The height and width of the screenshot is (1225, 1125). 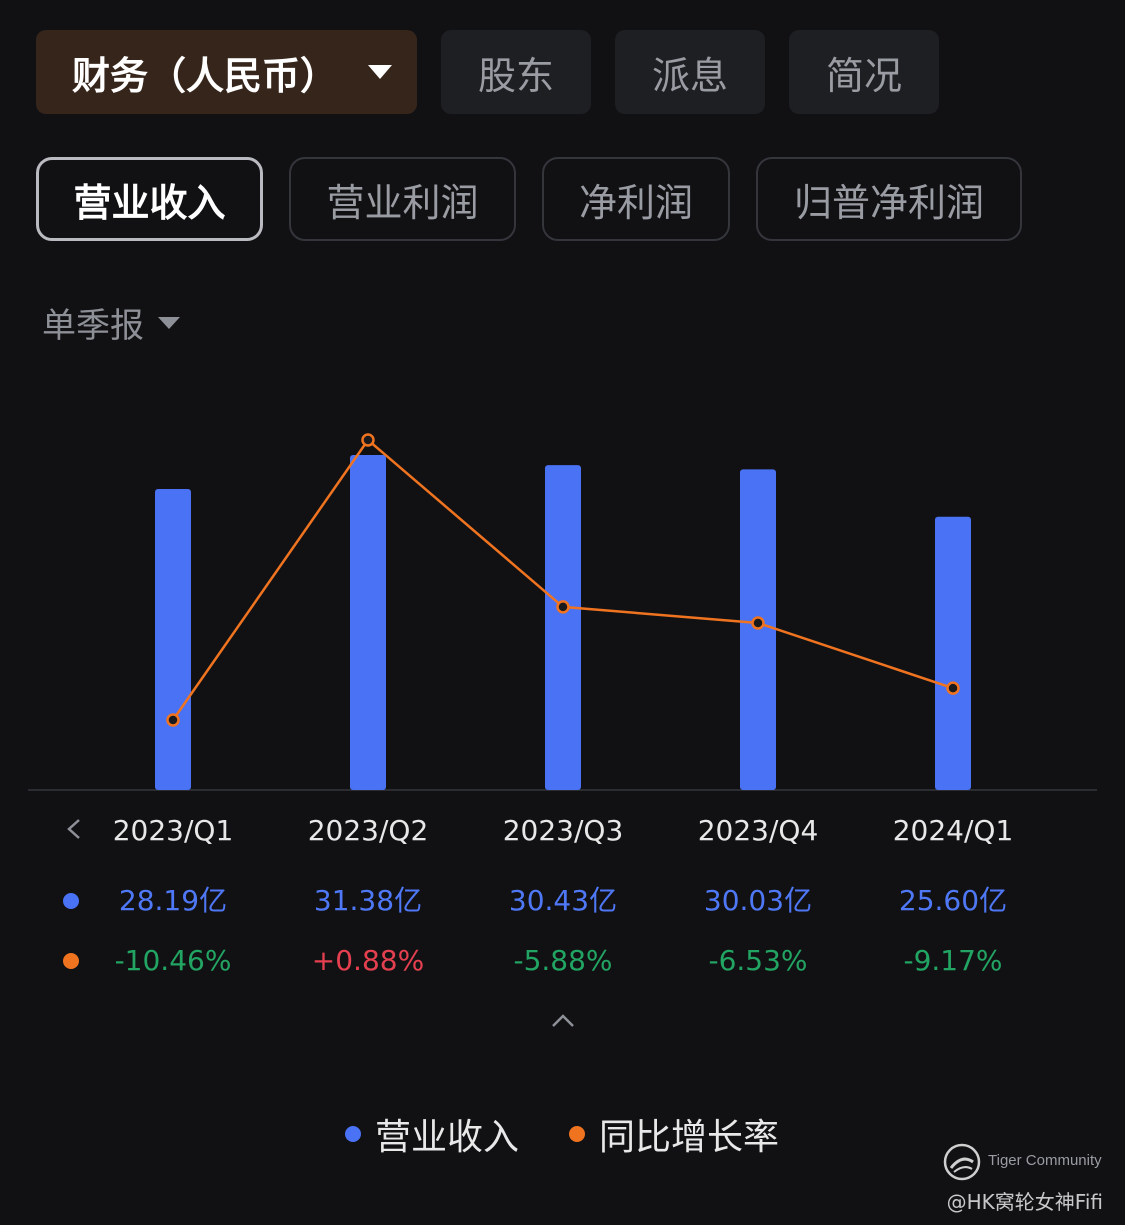 I want to click on metric-tab-net-profit: 净利润, so click(x=636, y=199).